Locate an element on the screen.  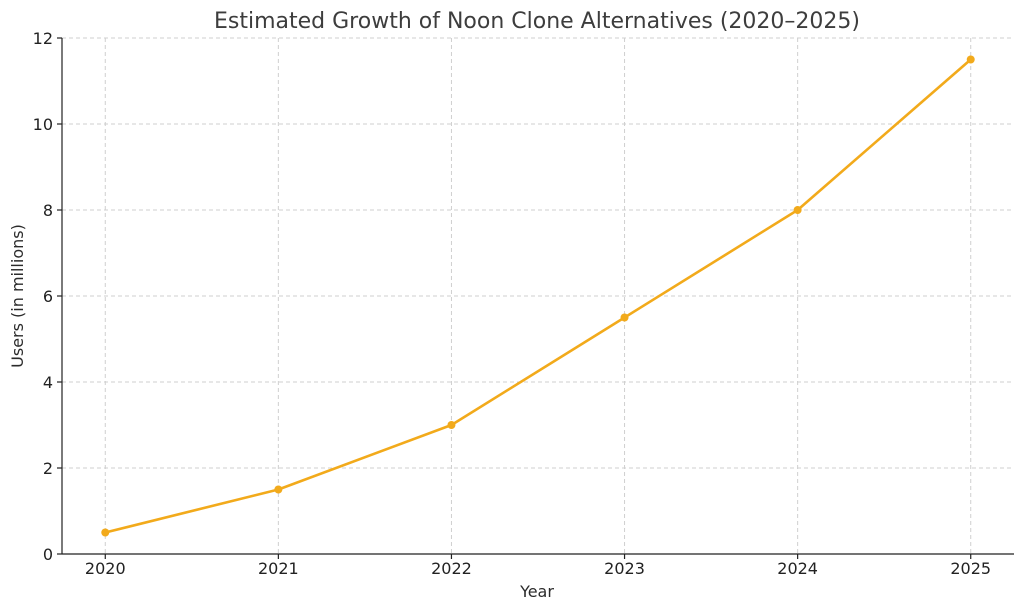
x-tick-label-1: 2021 is located at coordinates (278, 568).